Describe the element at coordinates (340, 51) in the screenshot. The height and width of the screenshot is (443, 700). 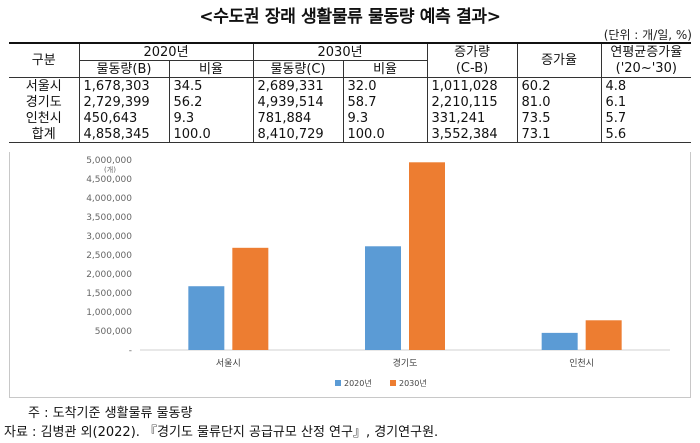
I see `header-2030: 2030년` at that location.